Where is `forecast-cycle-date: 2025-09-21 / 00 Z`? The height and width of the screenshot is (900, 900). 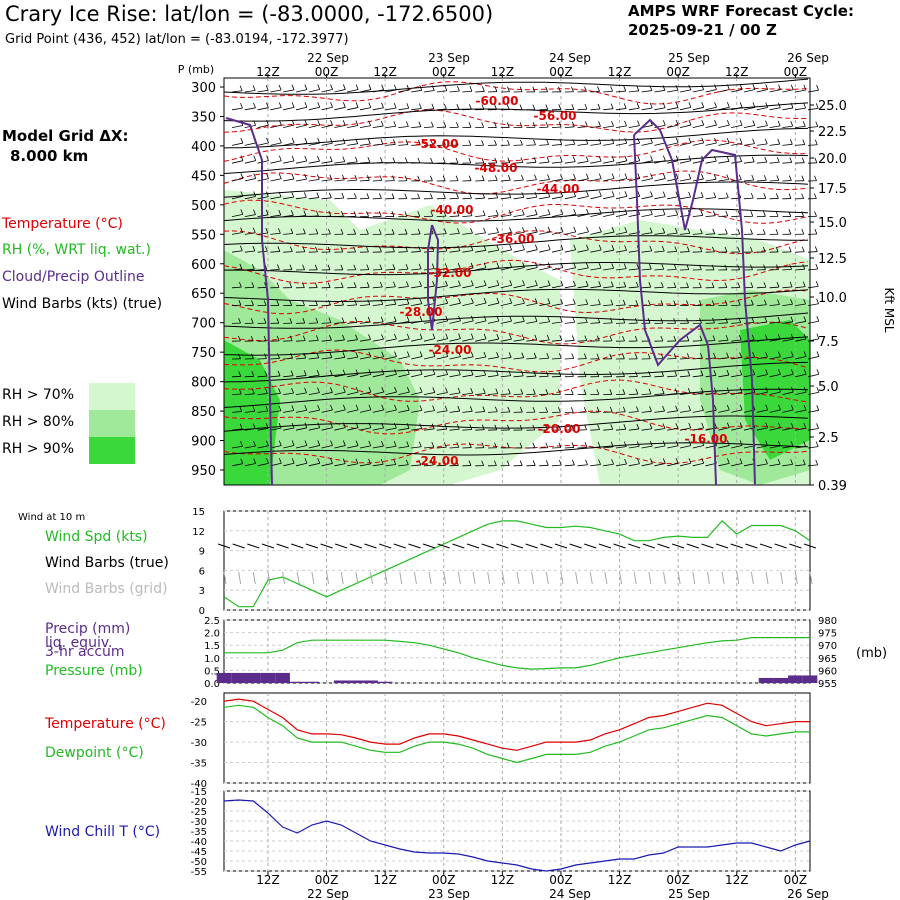
forecast-cycle-date: 2025-09-21 / 00 Z is located at coordinates (702, 30).